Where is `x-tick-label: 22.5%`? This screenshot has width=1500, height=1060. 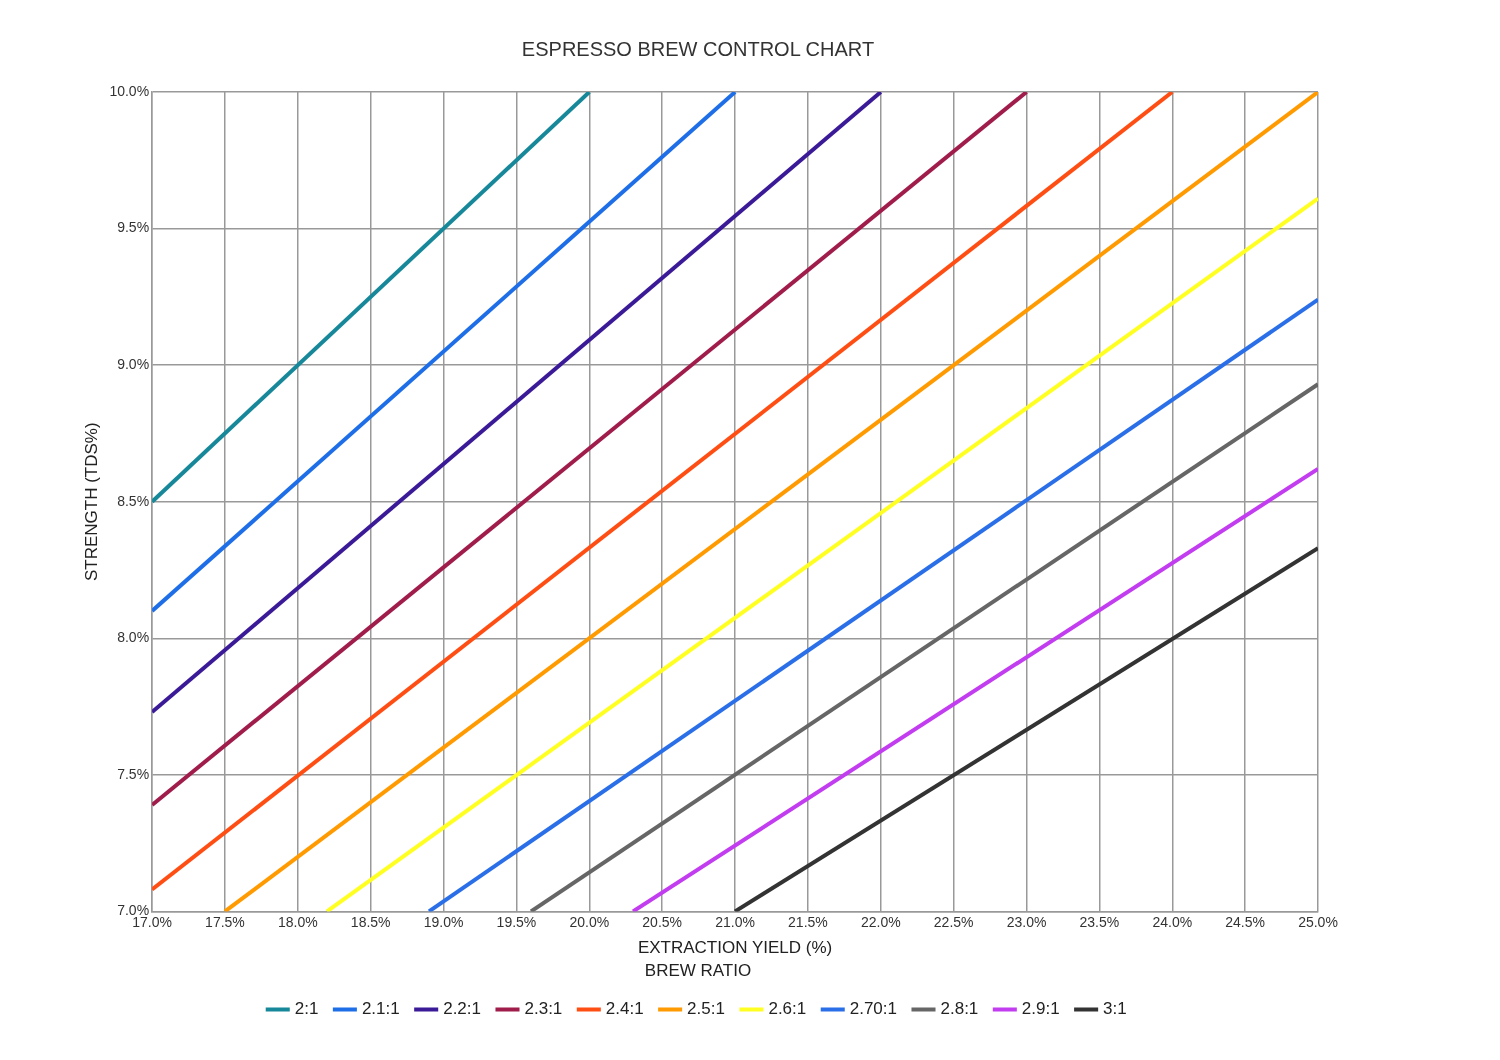
x-tick-label: 22.5% is located at coordinates (953, 921).